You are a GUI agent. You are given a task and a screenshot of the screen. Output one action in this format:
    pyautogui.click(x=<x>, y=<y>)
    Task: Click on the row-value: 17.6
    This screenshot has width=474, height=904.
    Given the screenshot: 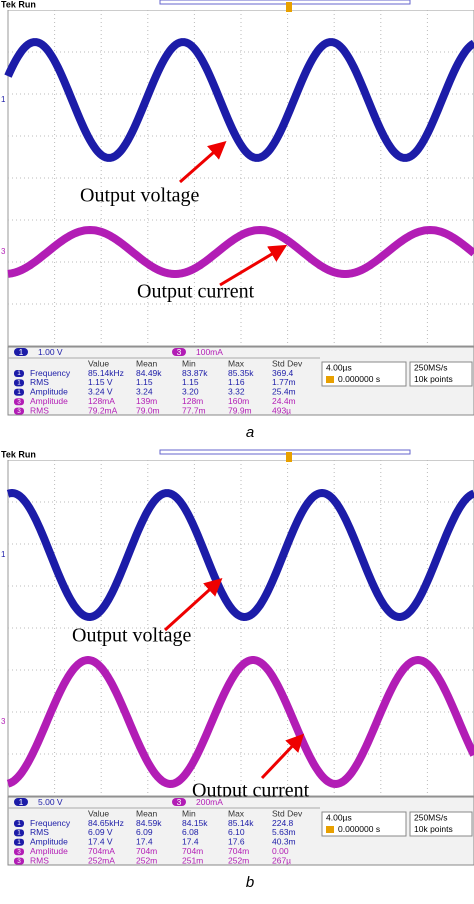 What is the action you would take?
    pyautogui.click(x=236, y=842)
    